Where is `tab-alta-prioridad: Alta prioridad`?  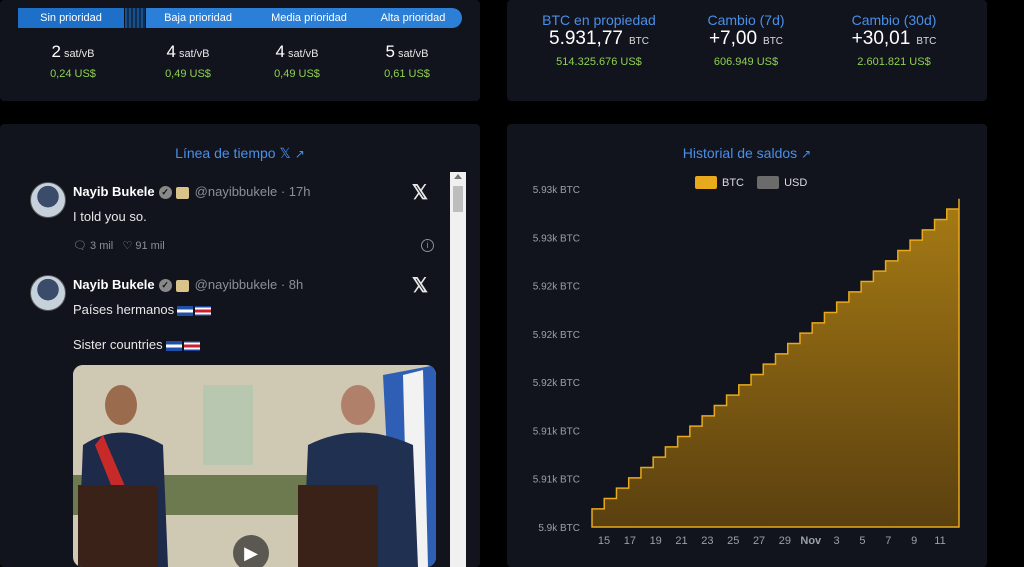
tab-alta-prioridad: Alta prioridad is located at coordinates (413, 18).